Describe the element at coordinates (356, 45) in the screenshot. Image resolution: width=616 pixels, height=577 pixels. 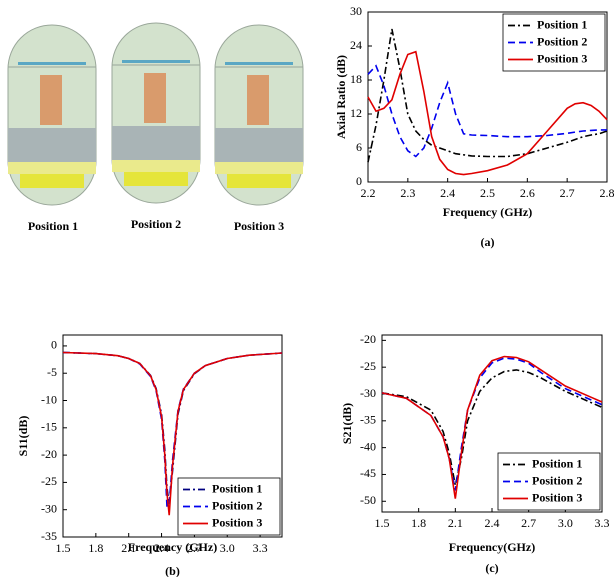
I see `y-tick-label: 24` at that location.